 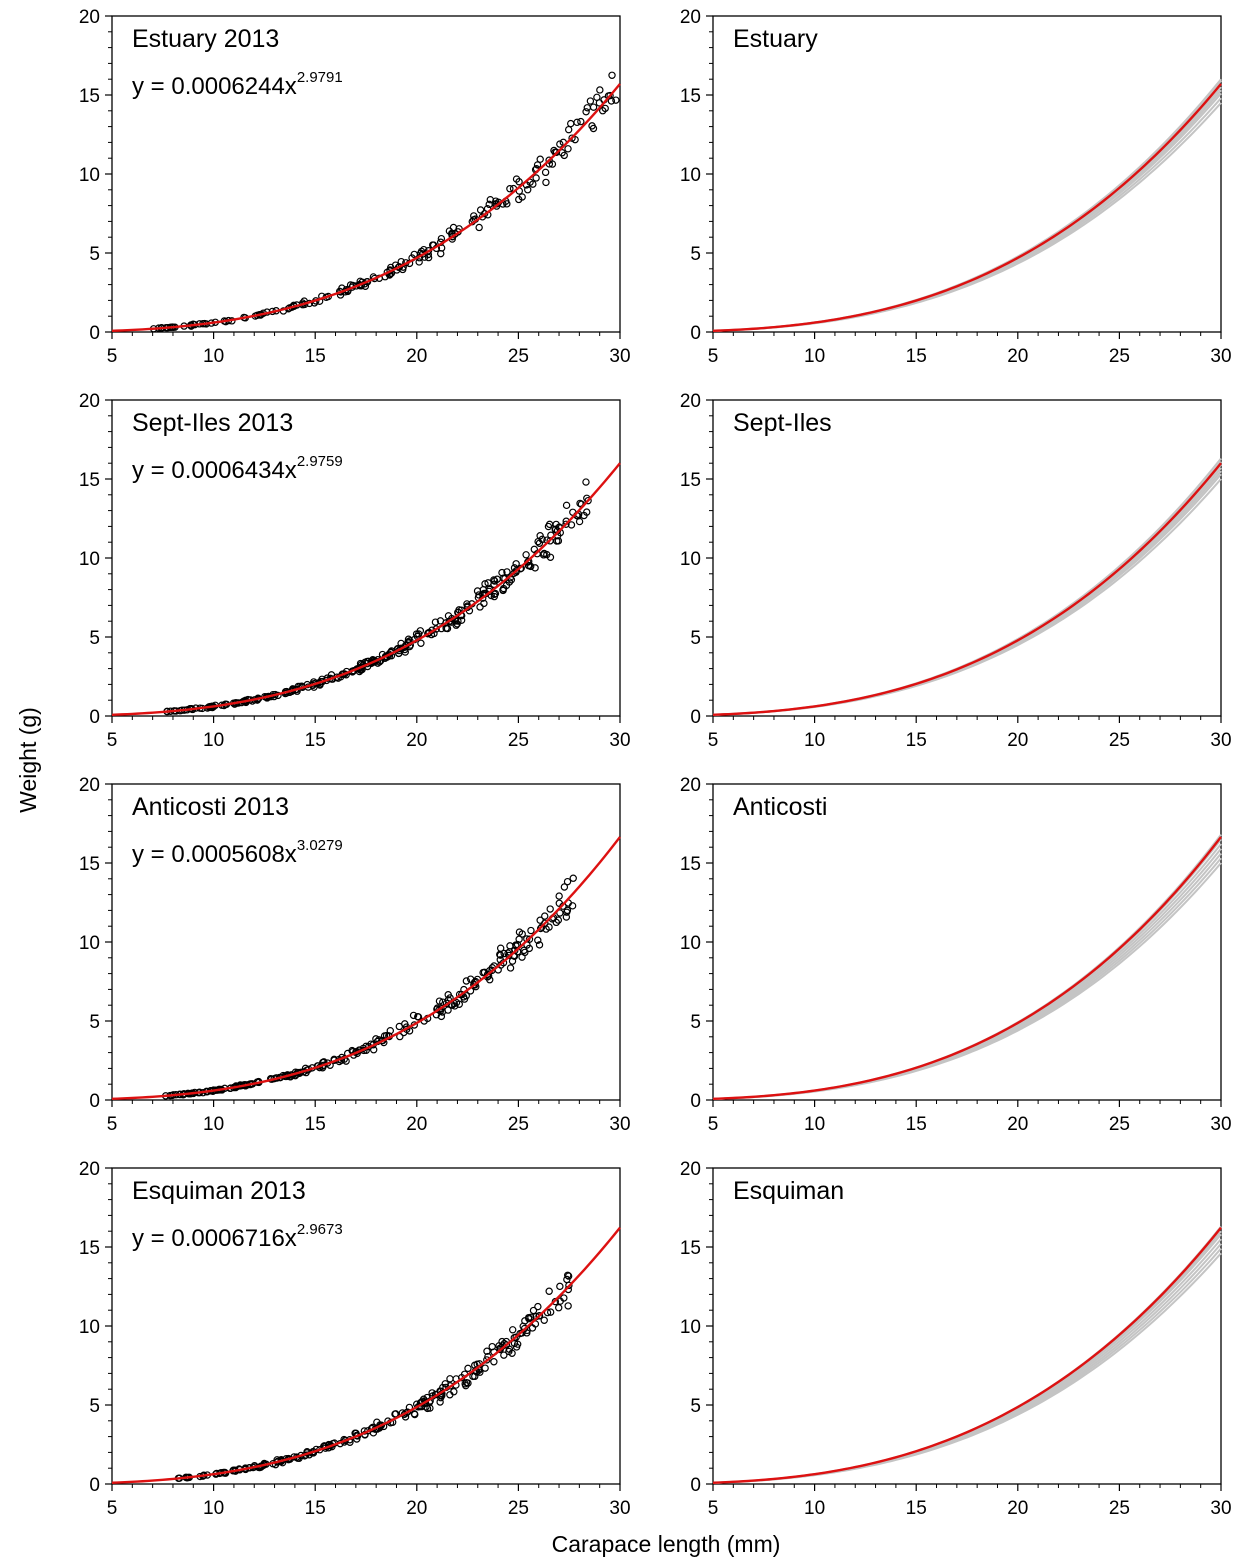 I want to click on equation-exponent: 2.9759, so click(x=320, y=461).